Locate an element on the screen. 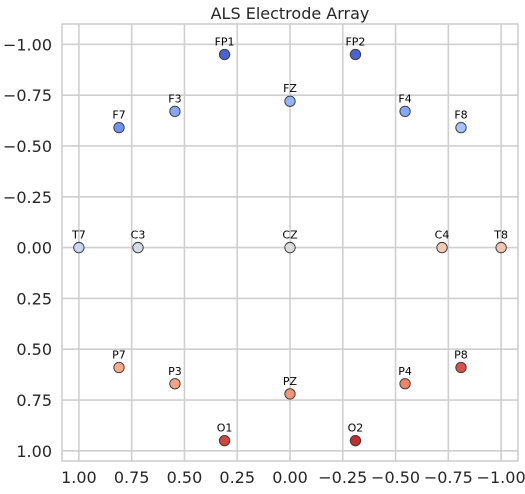  chart-title: ALS Electrode Array is located at coordinates (290, 13).